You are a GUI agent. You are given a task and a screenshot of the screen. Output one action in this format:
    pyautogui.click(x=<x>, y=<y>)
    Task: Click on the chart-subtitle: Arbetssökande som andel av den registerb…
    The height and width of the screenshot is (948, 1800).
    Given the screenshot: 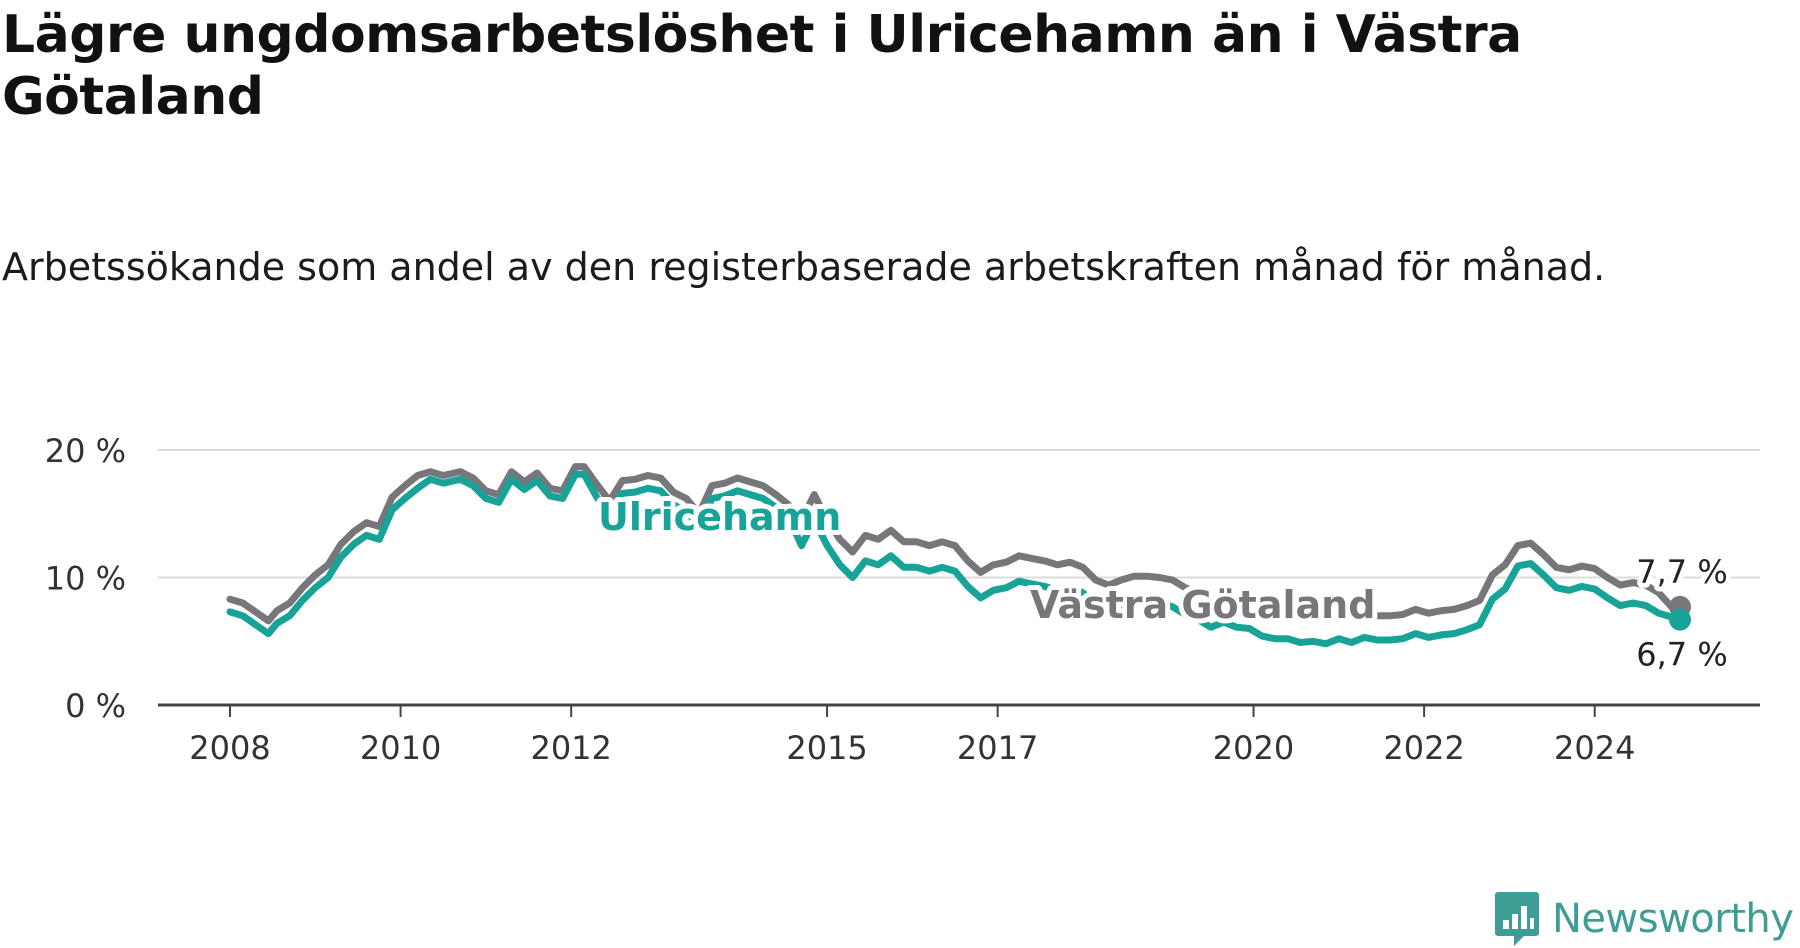 What is the action you would take?
    pyautogui.click(x=804, y=267)
    